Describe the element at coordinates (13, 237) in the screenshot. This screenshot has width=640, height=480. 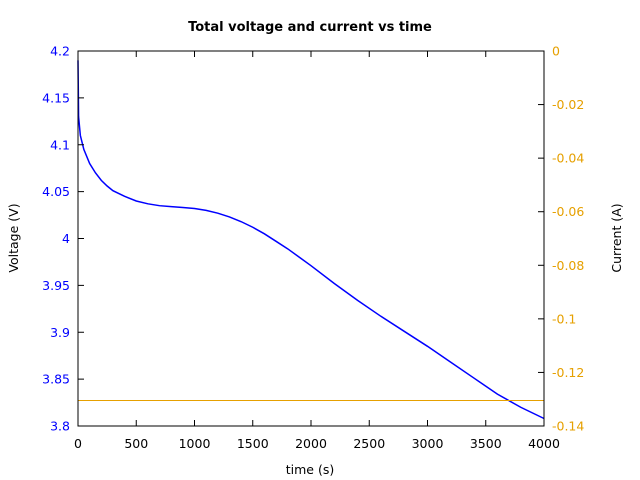
I see `y-axis-label: Voltage (V)` at that location.